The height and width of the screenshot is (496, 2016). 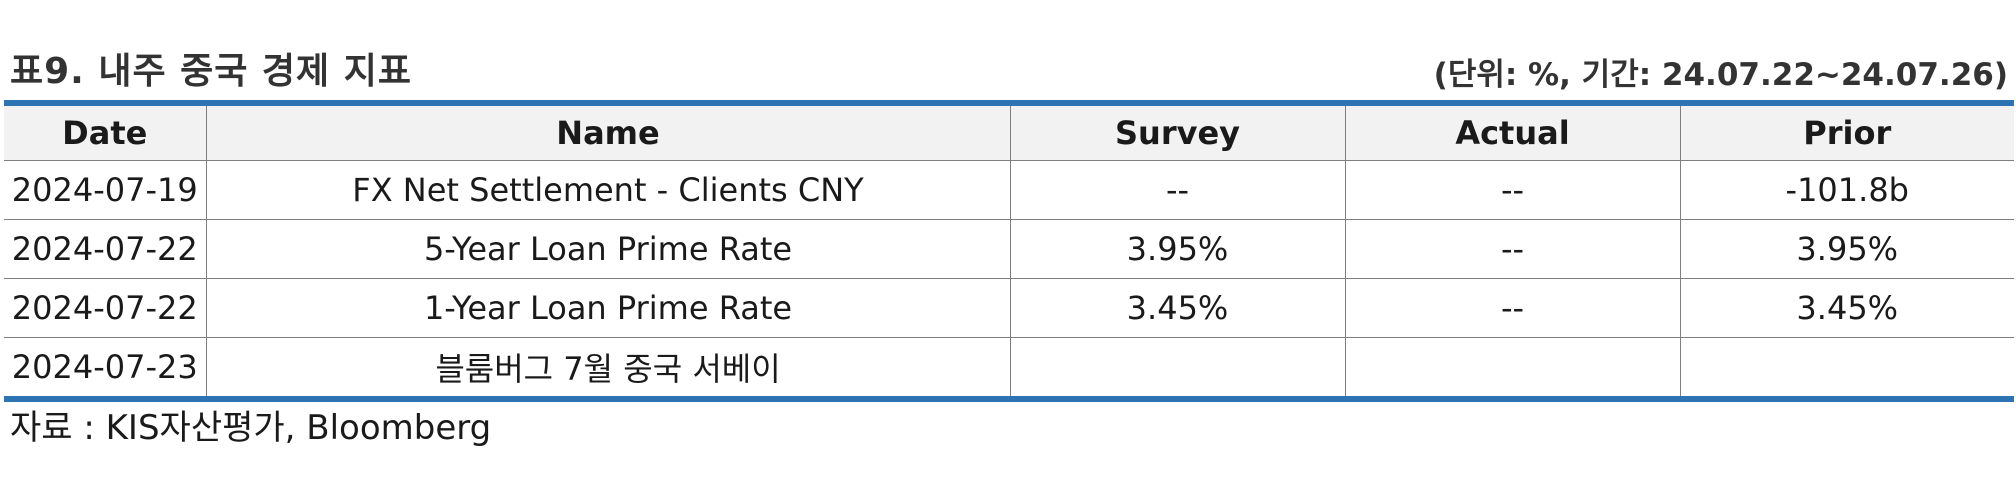 What do you see at coordinates (1177, 308) in the screenshot?
I see `cell-survey: 3.45%` at bounding box center [1177, 308].